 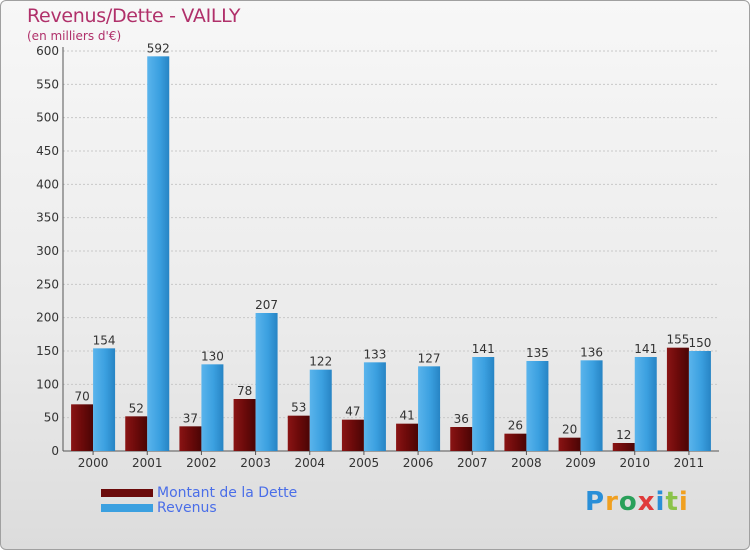 I want to click on data-label-revenue: 207, so click(x=266, y=305).